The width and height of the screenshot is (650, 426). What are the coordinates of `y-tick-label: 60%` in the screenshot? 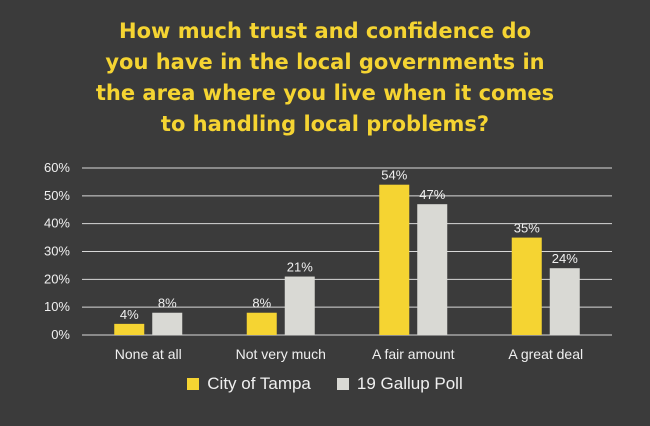 It's located at (57, 167).